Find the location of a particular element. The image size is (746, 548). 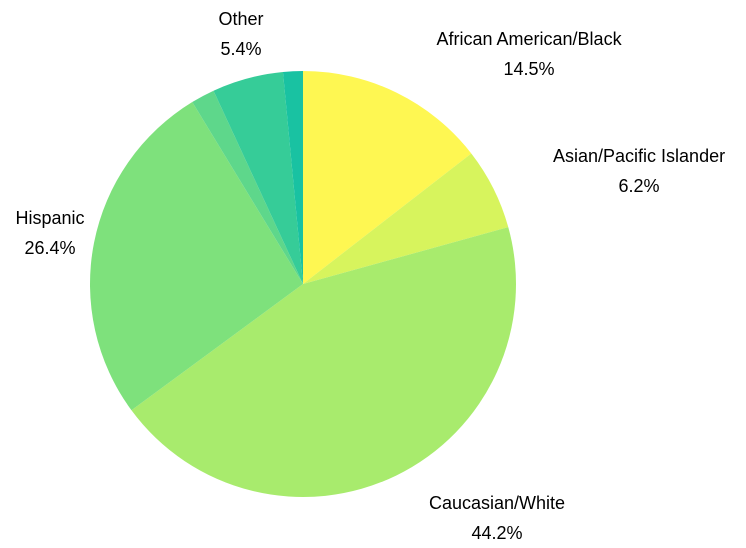

slice-label-name: Other is located at coordinates (241, 19).